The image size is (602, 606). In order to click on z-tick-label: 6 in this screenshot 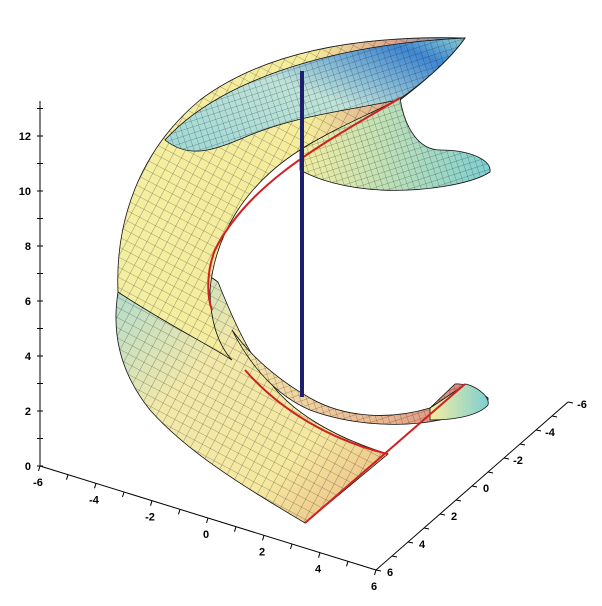, I will do `click(28, 302)`.